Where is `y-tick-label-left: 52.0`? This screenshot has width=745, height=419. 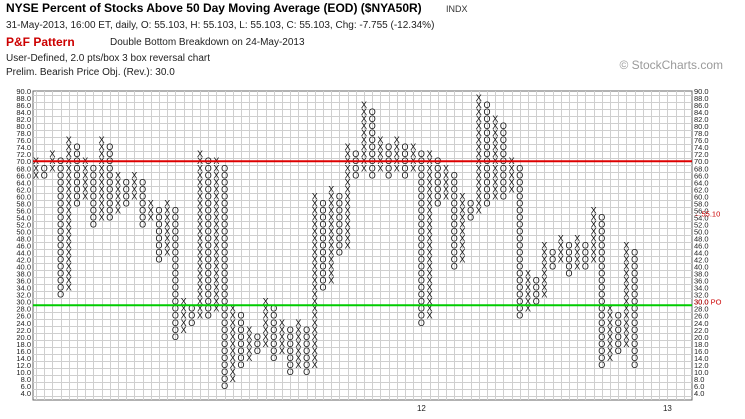 y-tick-label-left: 52.0 is located at coordinates (23, 224).